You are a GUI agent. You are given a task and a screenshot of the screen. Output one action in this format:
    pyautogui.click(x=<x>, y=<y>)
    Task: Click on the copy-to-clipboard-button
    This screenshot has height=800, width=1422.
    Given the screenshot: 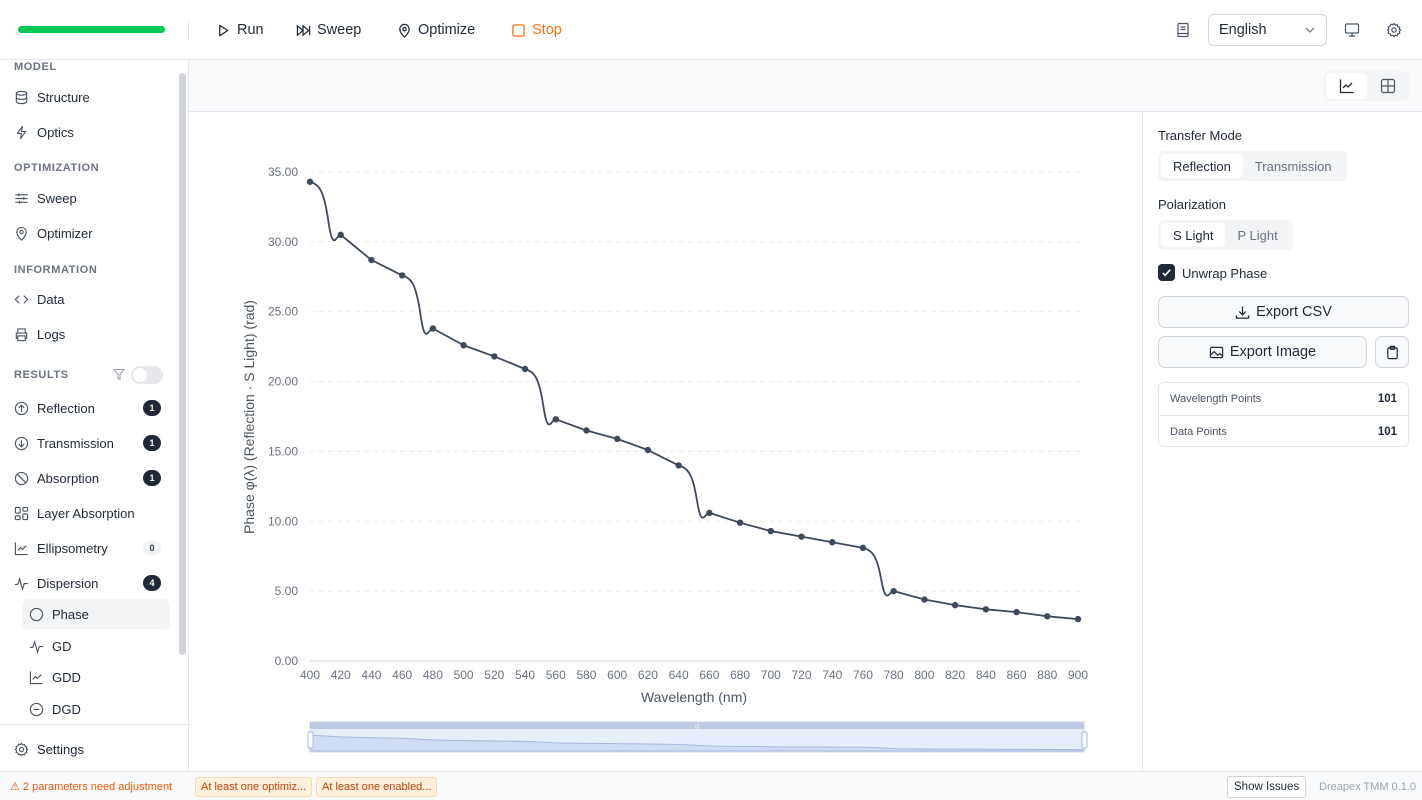 What is the action you would take?
    pyautogui.click(x=1392, y=352)
    